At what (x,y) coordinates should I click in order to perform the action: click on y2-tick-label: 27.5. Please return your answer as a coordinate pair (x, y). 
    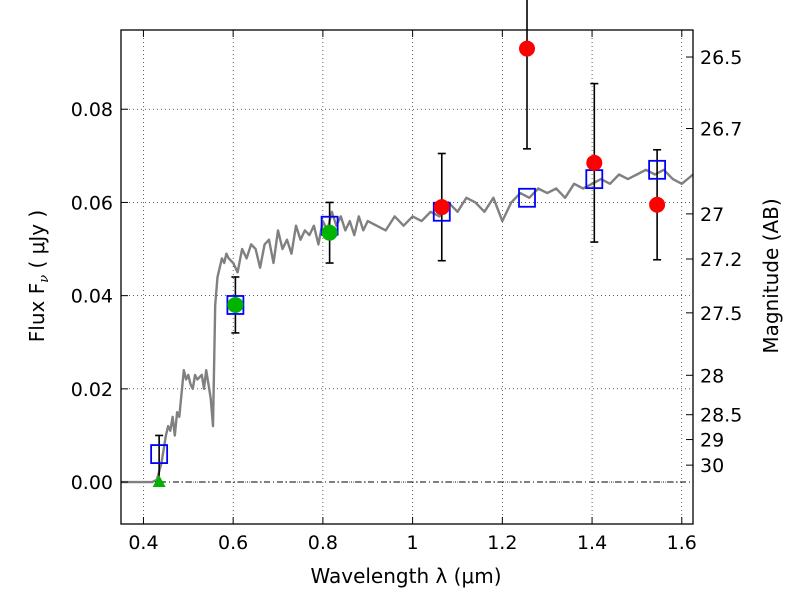
    Looking at the image, I should click on (721, 314).